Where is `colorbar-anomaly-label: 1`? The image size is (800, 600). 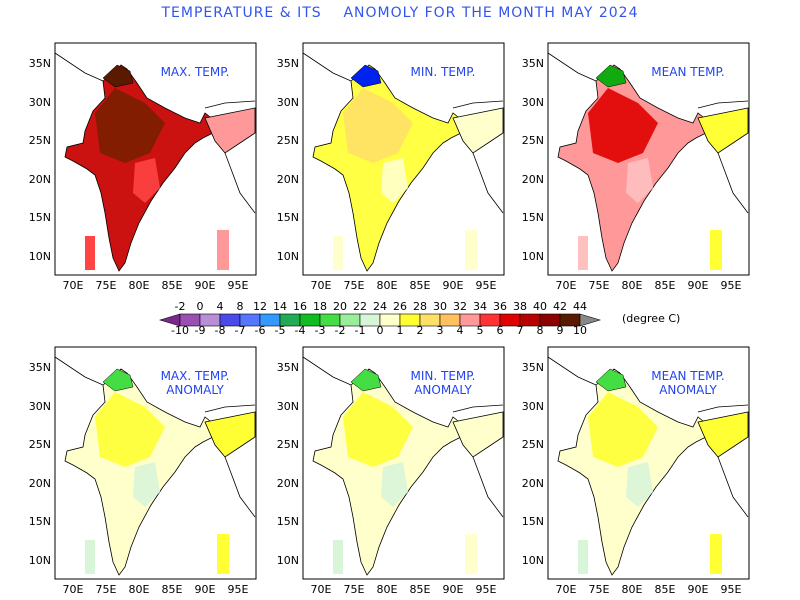 colorbar-anomaly-label: 1 is located at coordinates (400, 330).